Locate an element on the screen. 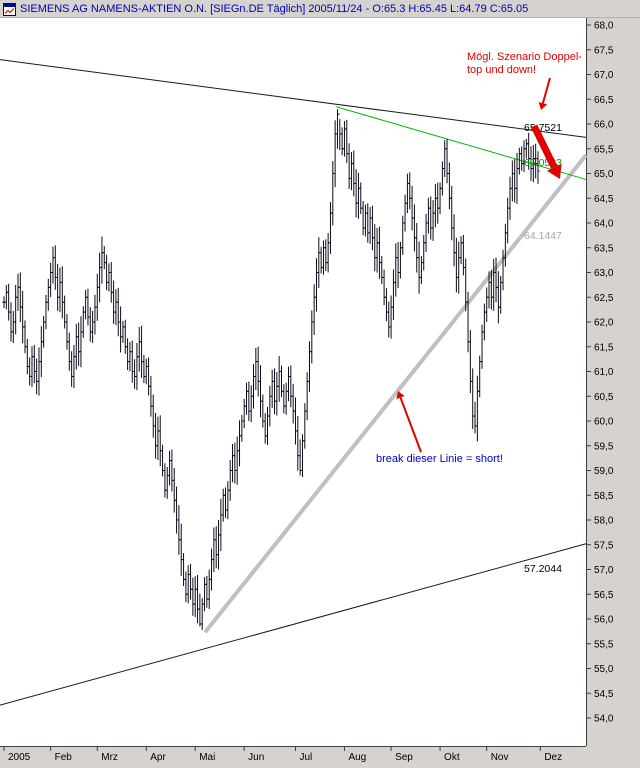  svg-text: 65,0 is located at coordinates (604, 174).